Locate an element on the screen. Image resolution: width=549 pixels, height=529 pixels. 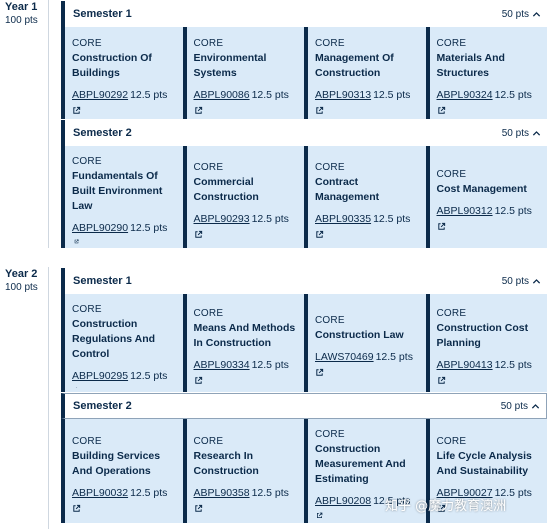
watermark: 知乎 @魔力教育澳洲 is located at coordinates (446, 506).